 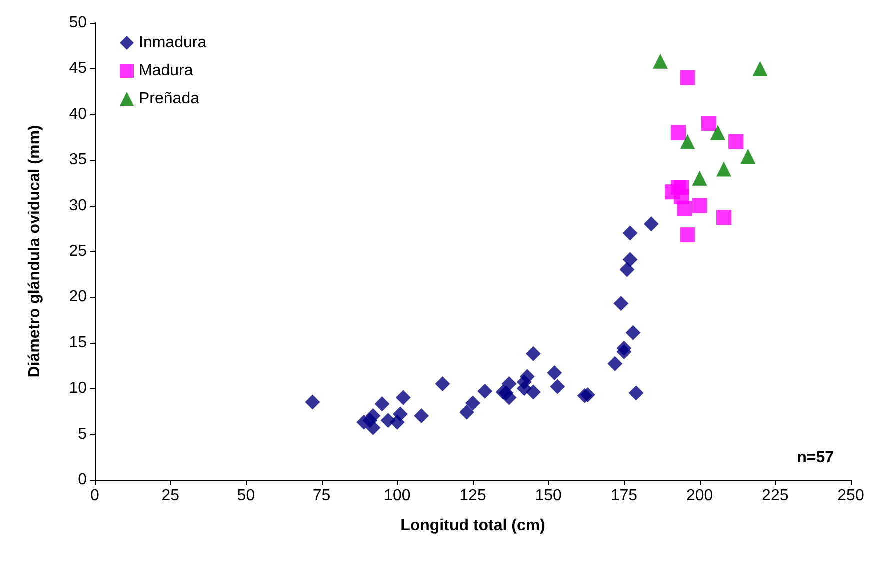 What do you see at coordinates (166, 71) in the screenshot?
I see `legend-label: Madura` at bounding box center [166, 71].